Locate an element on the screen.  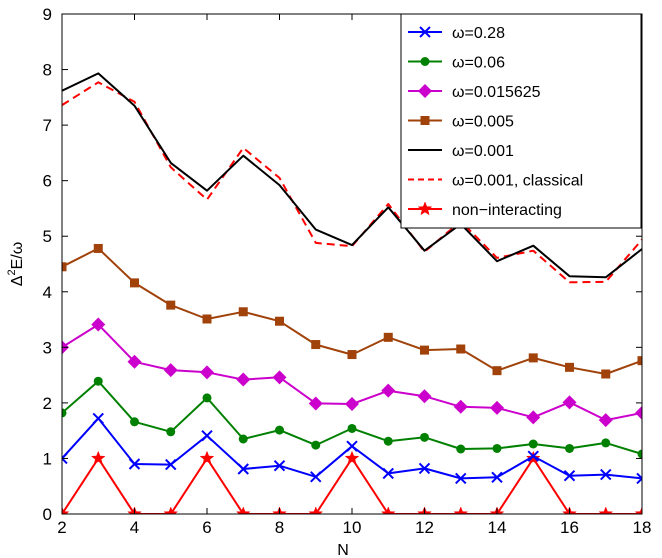
y-tick-label: 4 is located at coordinates (47, 292).